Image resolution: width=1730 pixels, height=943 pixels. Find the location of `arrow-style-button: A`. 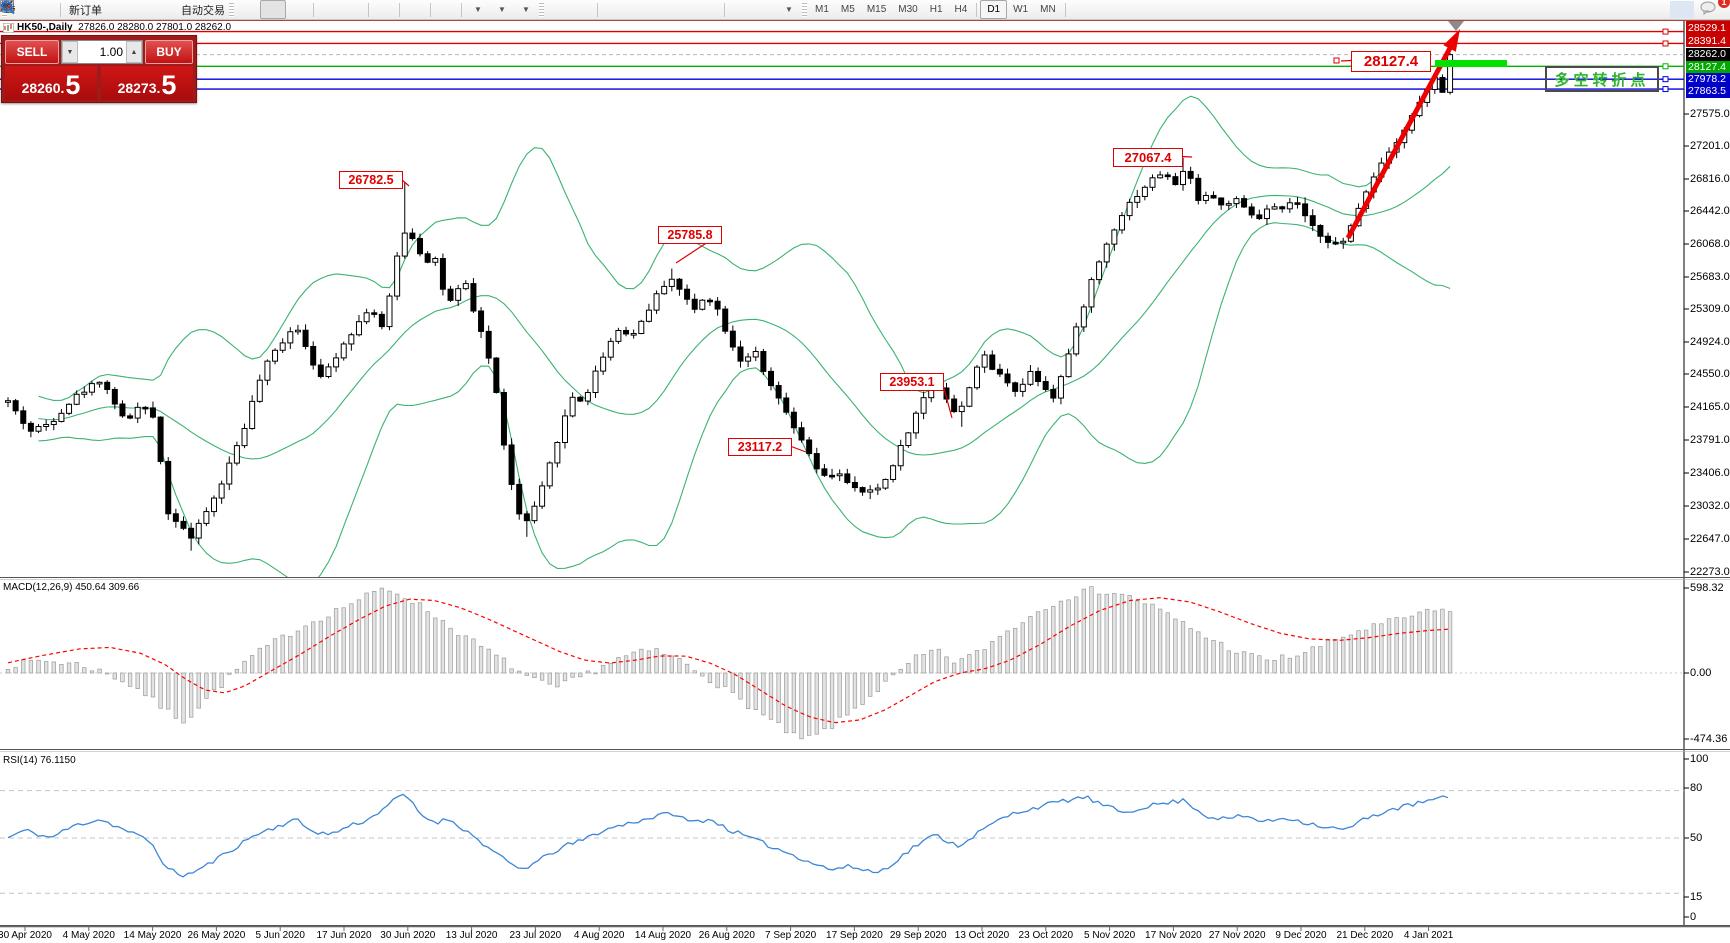

arrow-style-button: A is located at coordinates (377, 9).